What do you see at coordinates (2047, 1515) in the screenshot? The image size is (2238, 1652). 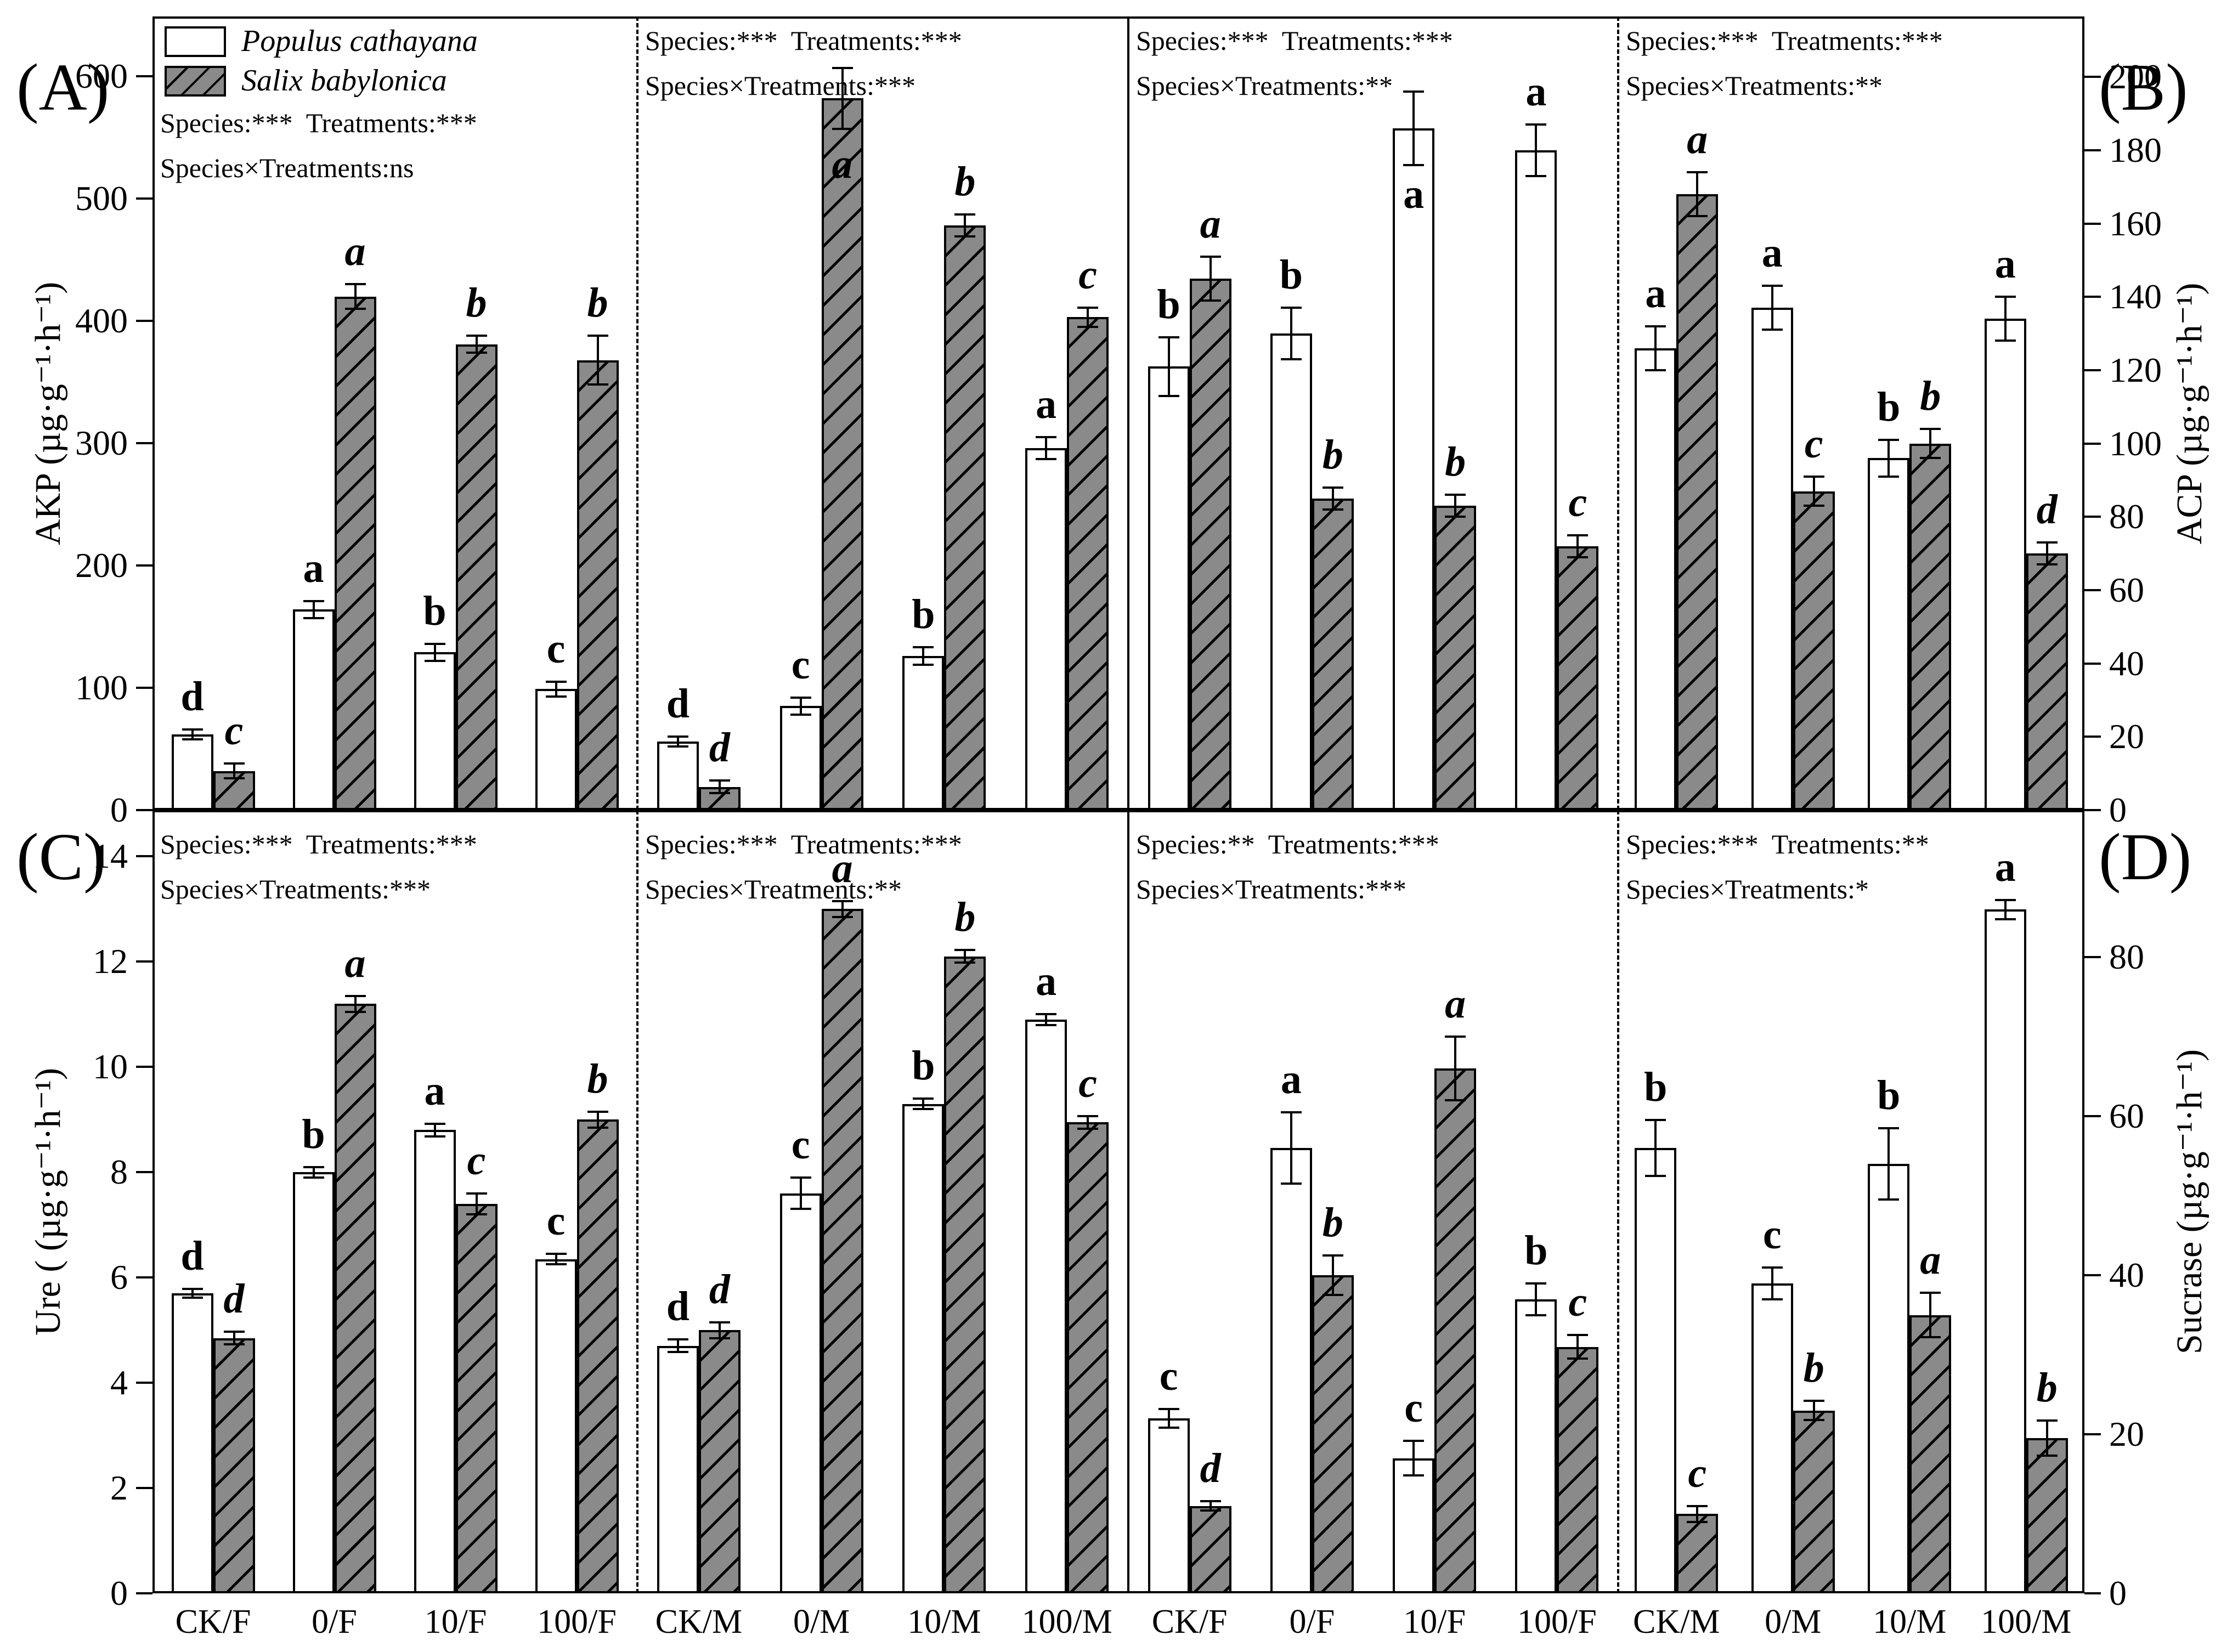 I see `bar-salix-100-M` at bounding box center [2047, 1515].